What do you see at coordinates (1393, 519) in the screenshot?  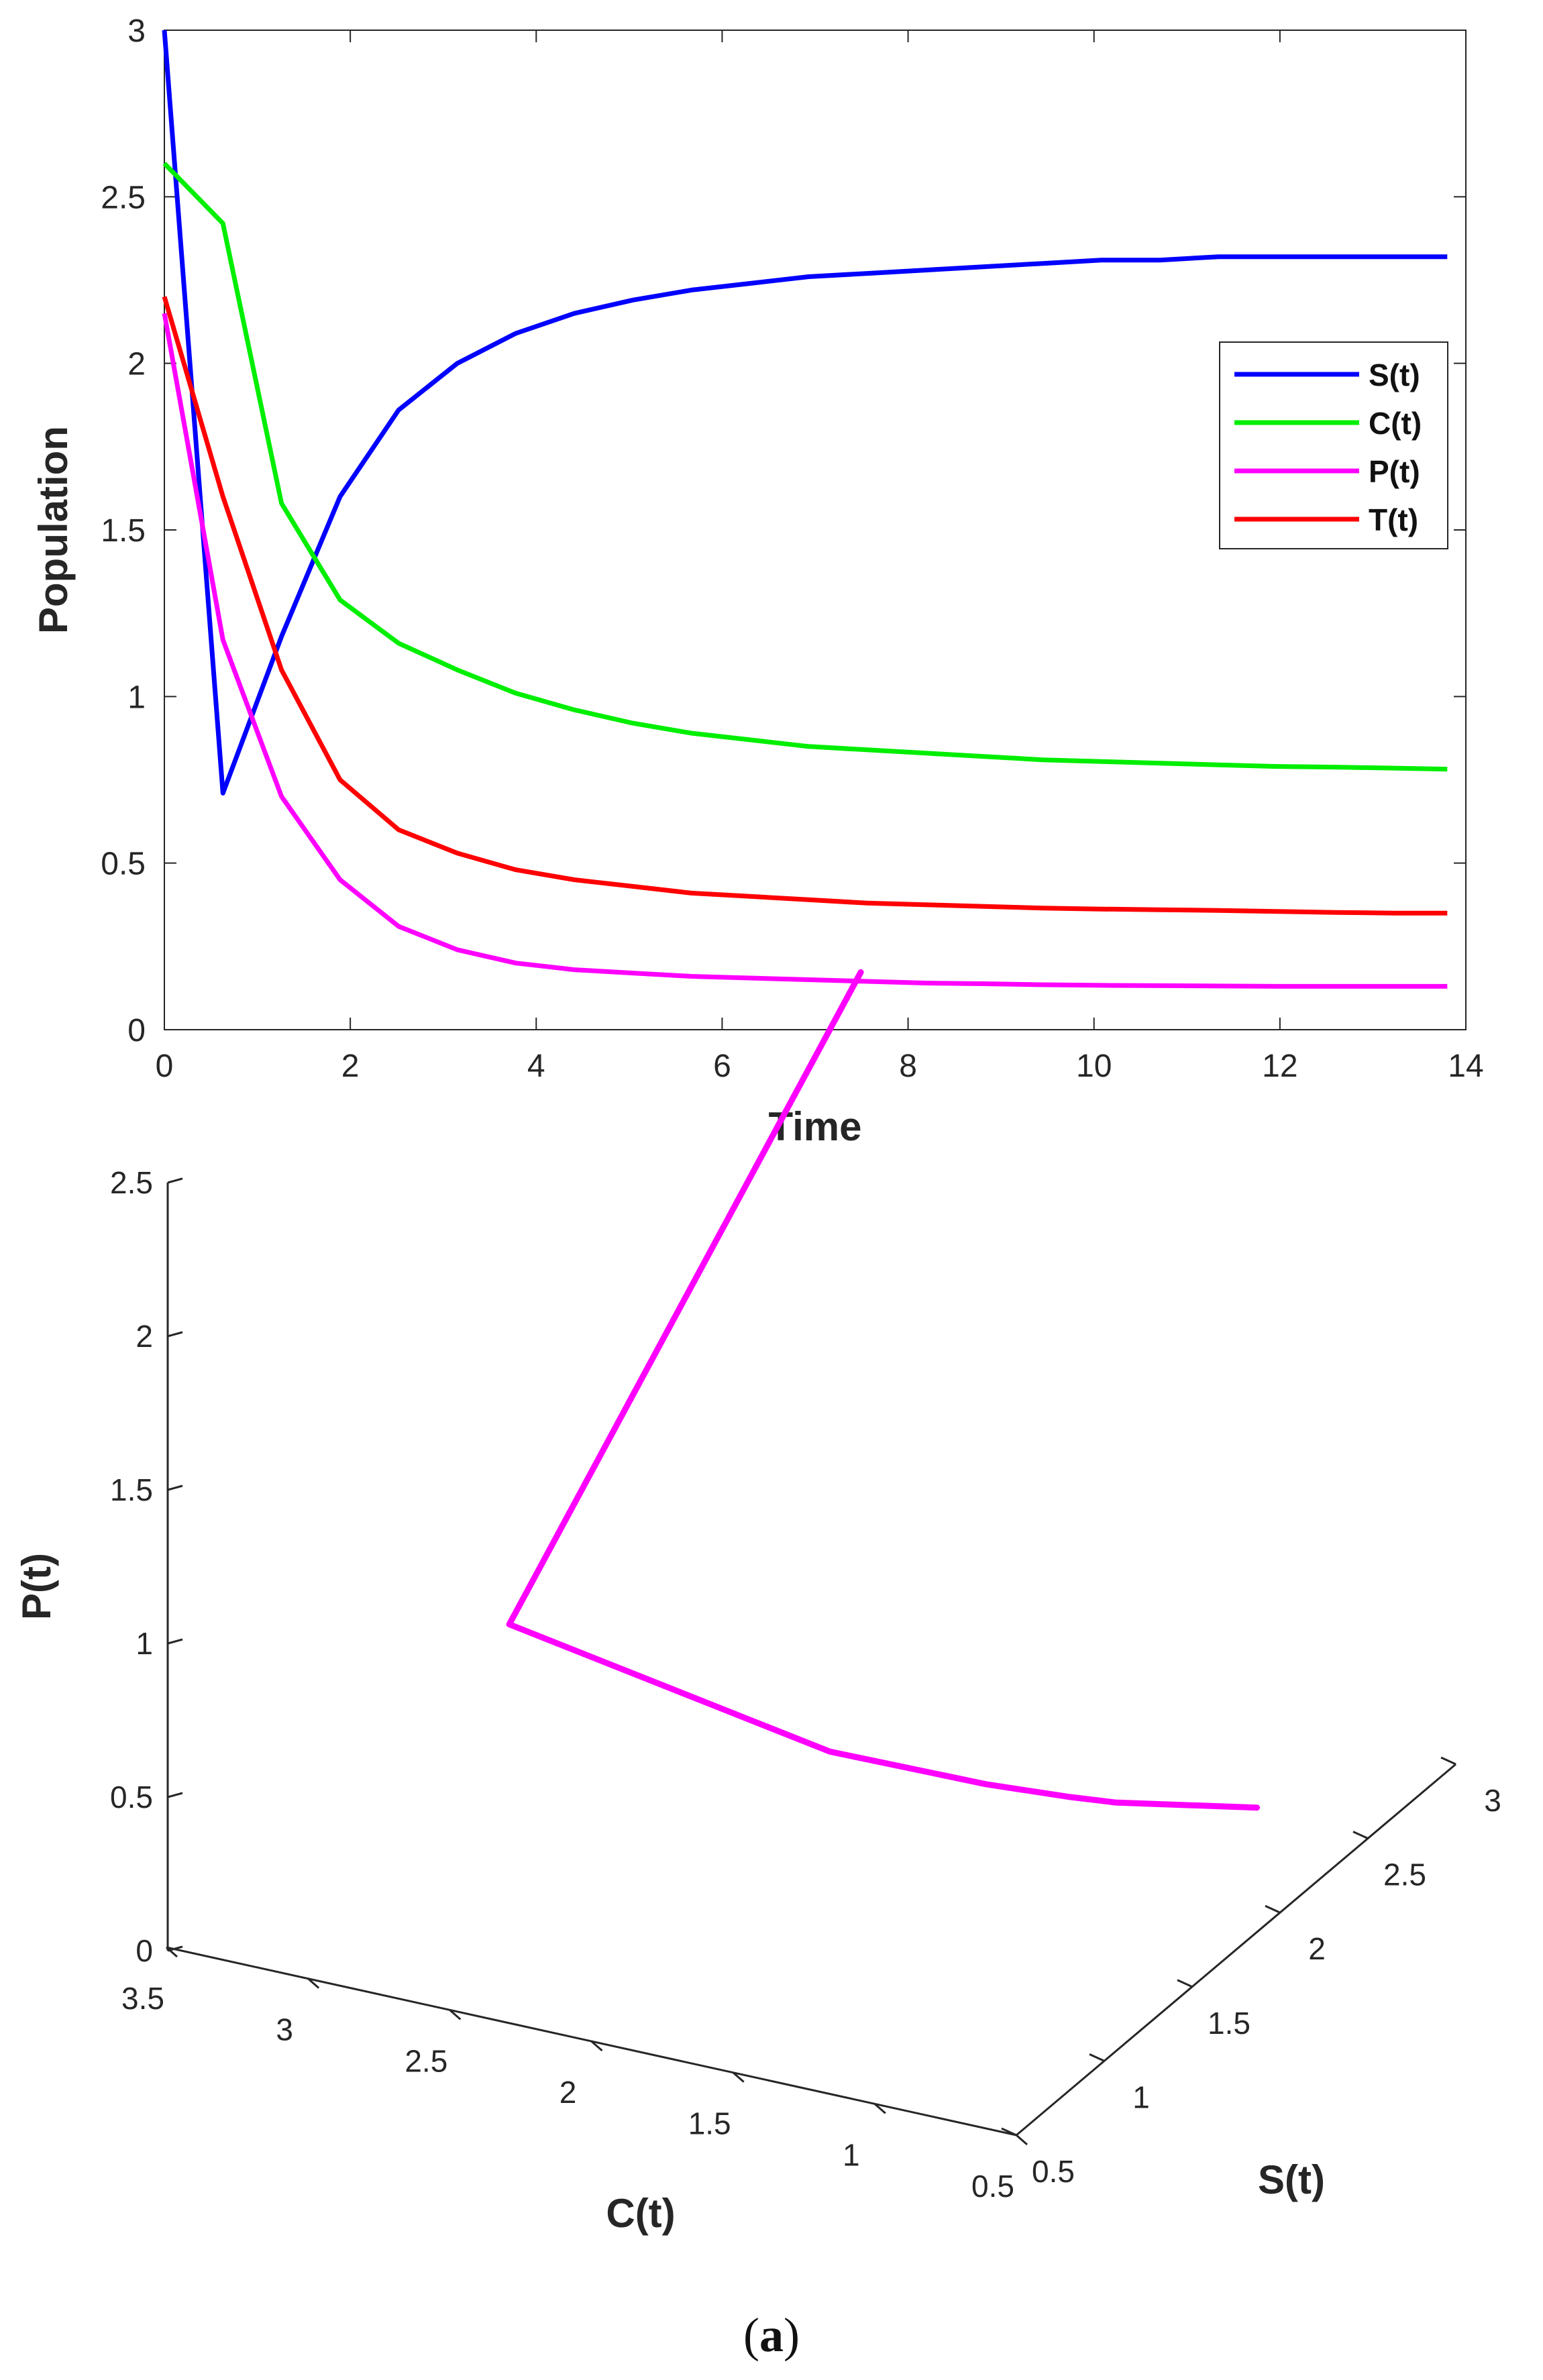 I see `legend-label: T(t)` at bounding box center [1393, 519].